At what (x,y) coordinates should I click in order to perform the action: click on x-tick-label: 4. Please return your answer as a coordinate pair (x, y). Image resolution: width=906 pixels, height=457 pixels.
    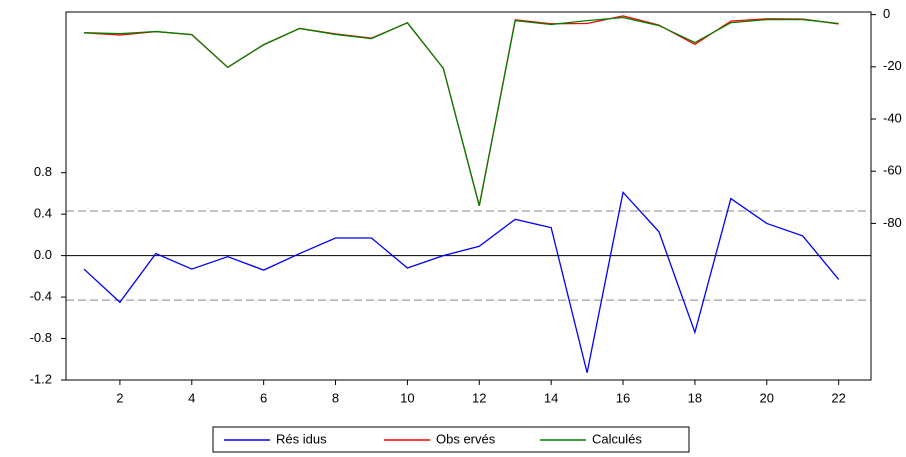
    Looking at the image, I should click on (191, 397).